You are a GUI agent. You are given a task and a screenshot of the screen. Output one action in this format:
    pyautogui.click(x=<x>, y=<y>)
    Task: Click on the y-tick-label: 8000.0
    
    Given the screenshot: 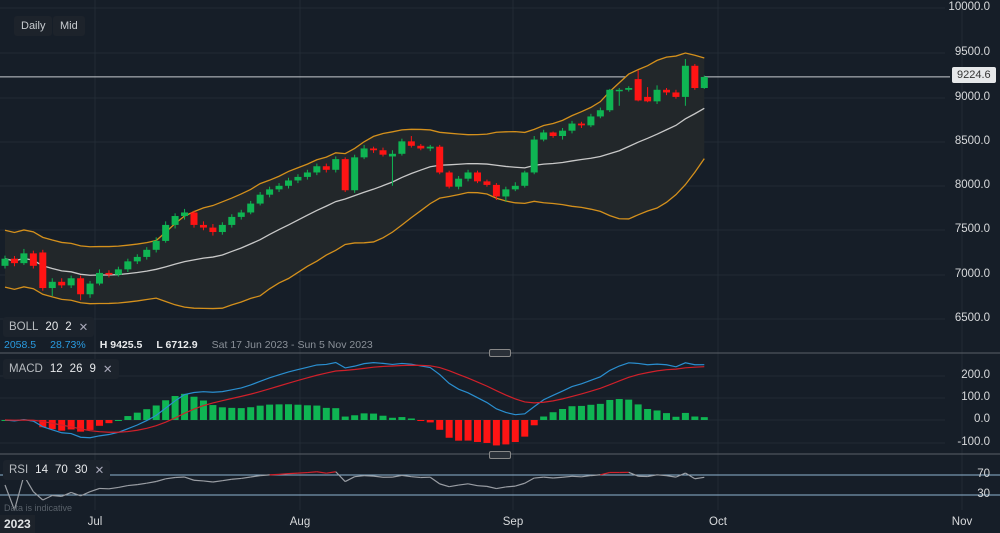 What is the action you would take?
    pyautogui.click(x=972, y=185)
    